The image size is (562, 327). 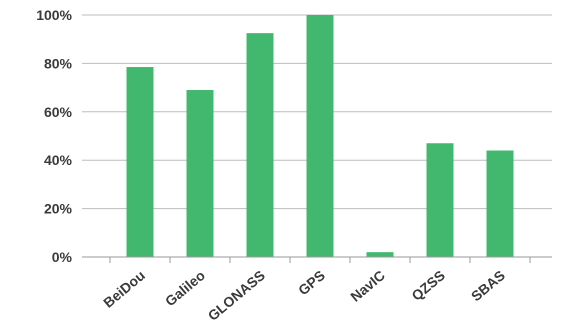 I want to click on y-tick-label: 80%, so click(x=58, y=63).